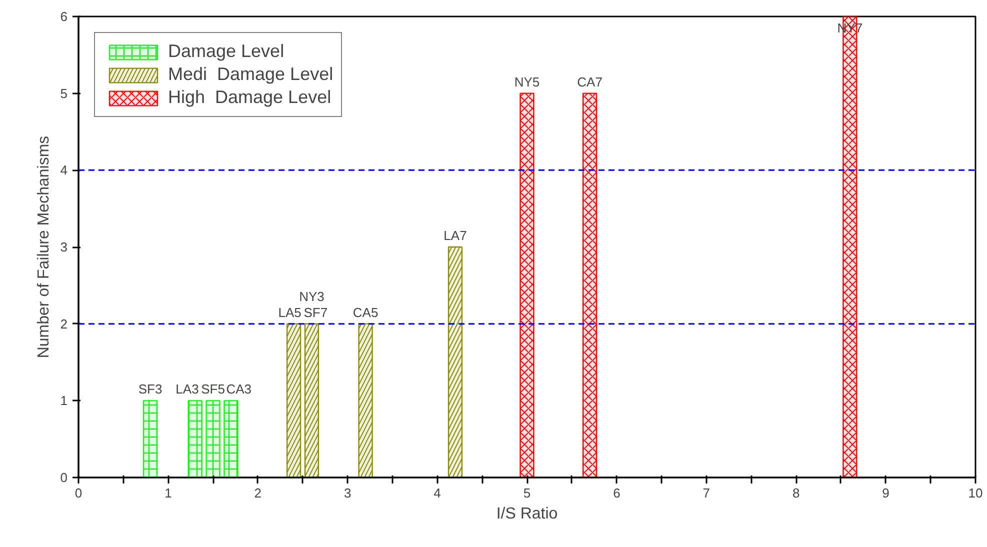 The height and width of the screenshot is (547, 987). What do you see at coordinates (616, 493) in the screenshot?
I see `x-tick-label: 6` at bounding box center [616, 493].